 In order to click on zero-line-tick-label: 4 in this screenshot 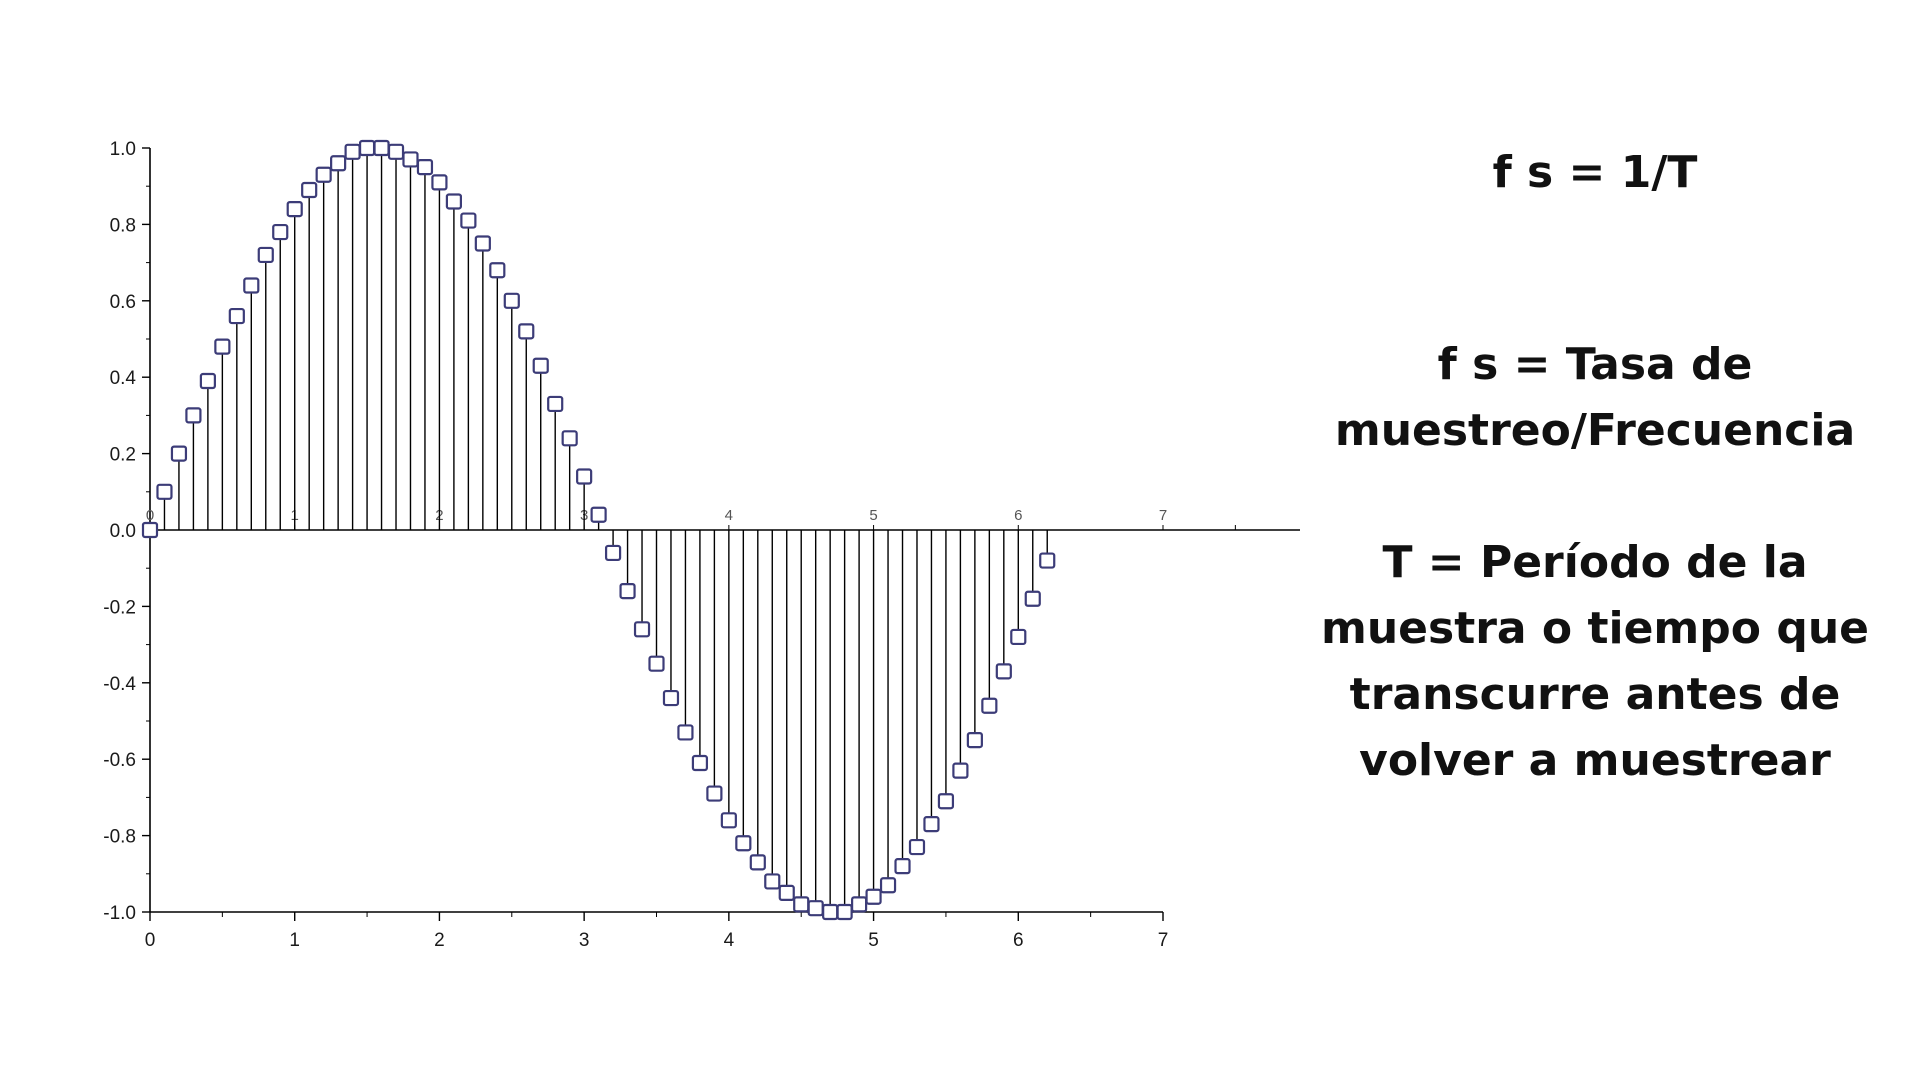, I will do `click(729, 515)`.